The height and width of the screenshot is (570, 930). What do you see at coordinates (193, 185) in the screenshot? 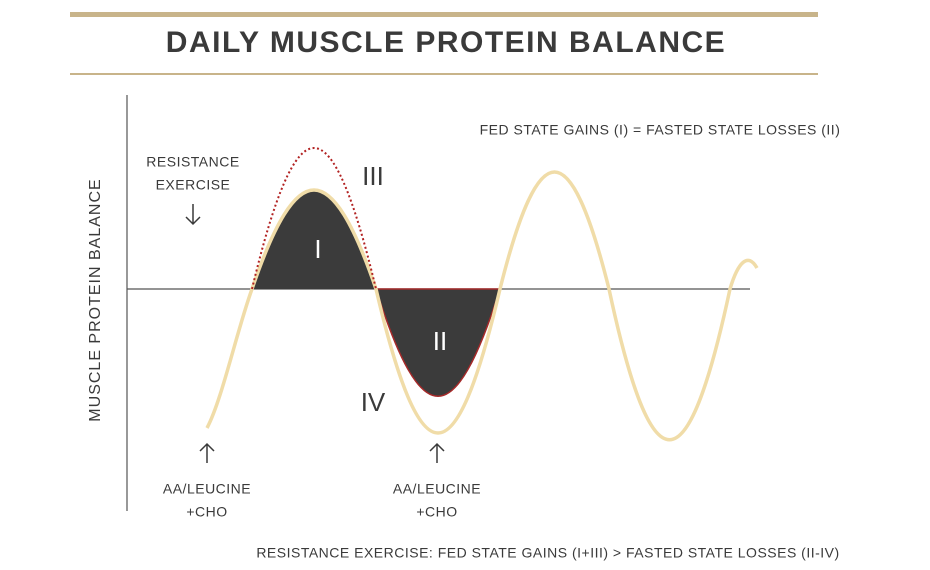
I see `exercise-label: EXERCISE` at bounding box center [193, 185].